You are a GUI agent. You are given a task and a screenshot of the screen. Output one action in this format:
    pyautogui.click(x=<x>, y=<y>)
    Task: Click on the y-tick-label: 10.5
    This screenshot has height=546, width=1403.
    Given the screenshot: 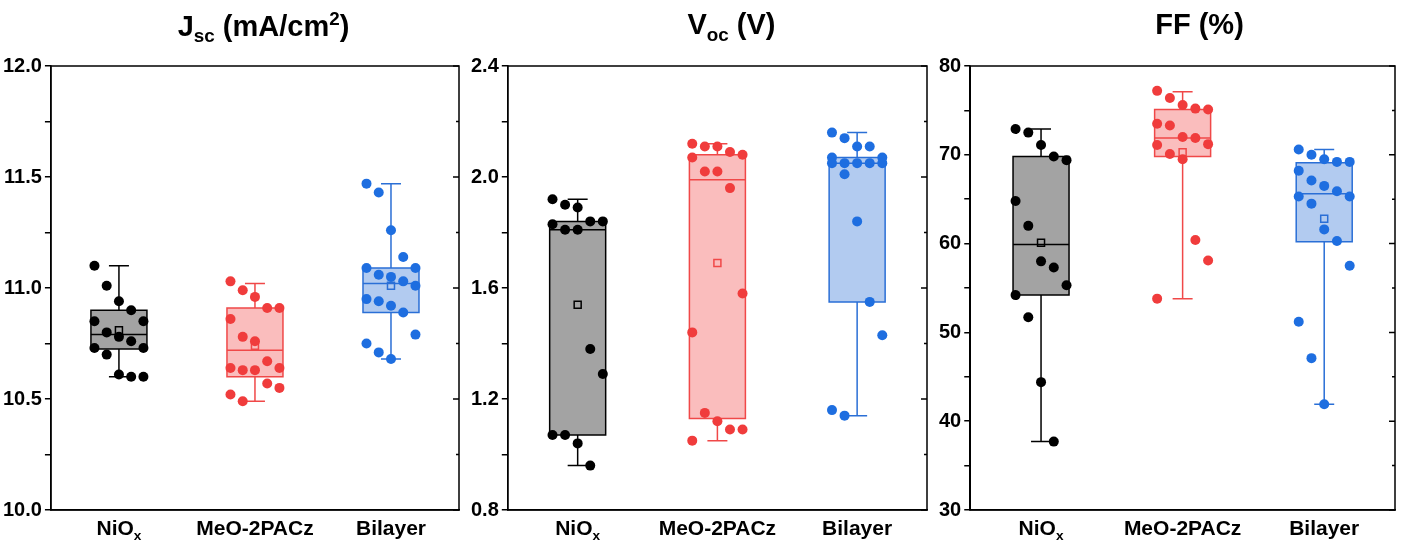 What is the action you would take?
    pyautogui.click(x=22, y=397)
    